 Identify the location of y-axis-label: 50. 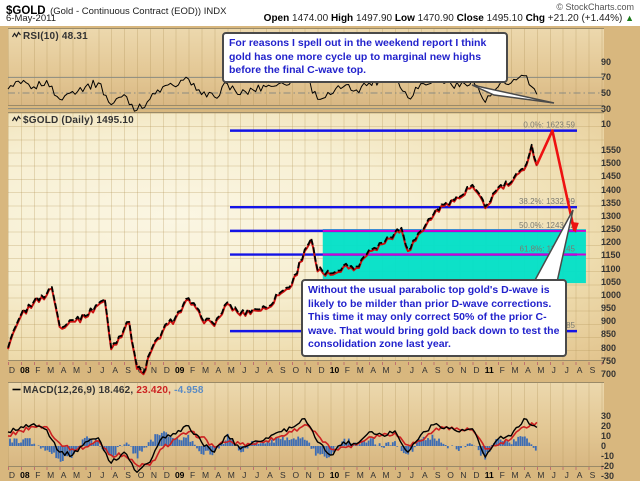
(606, 93).